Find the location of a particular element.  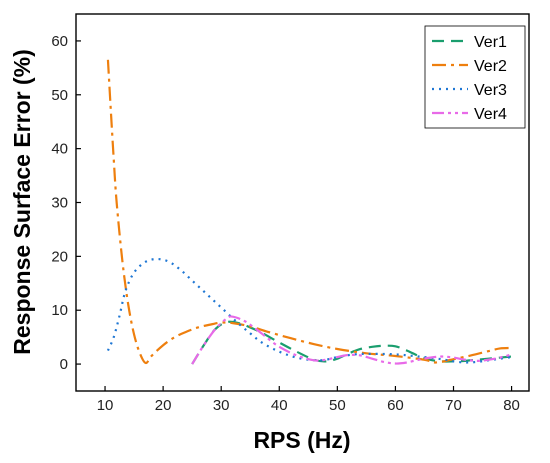

x-tick-label: 20 is located at coordinates (163, 405).